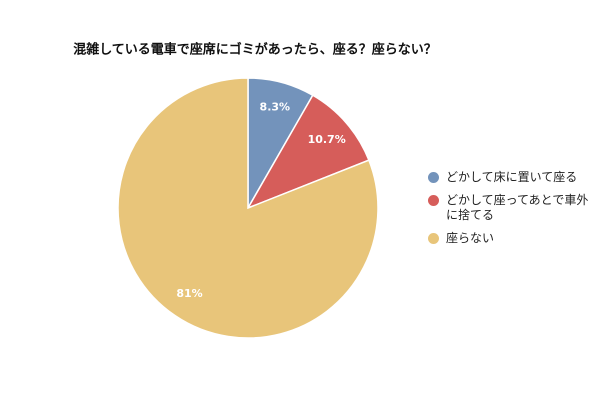 This screenshot has width=600, height=400. I want to click on legend-item: どかして座ってあとで車外に捨てる, so click(510, 208).